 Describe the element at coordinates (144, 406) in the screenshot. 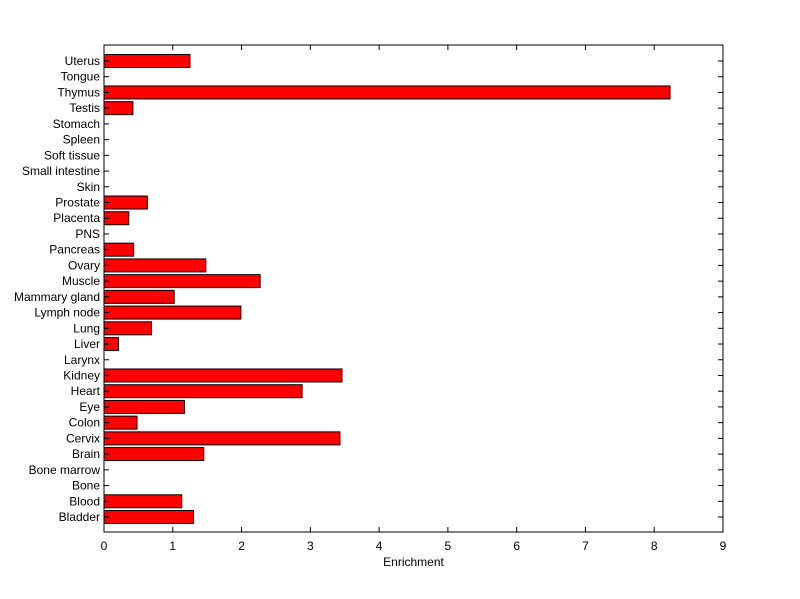

I see `bar-eye` at that location.